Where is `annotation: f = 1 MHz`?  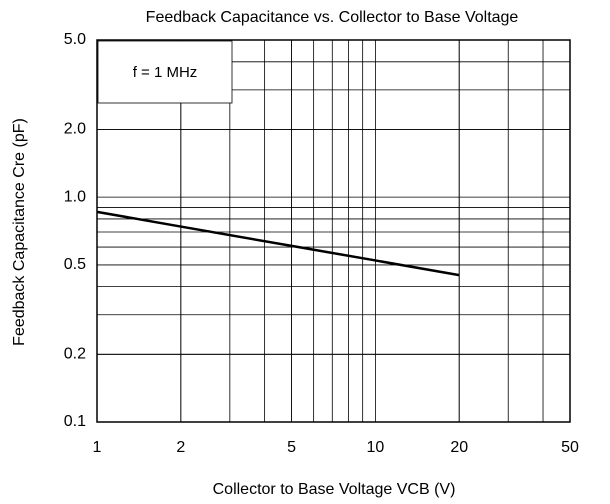
annotation: f = 1 MHz is located at coordinates (165, 72).